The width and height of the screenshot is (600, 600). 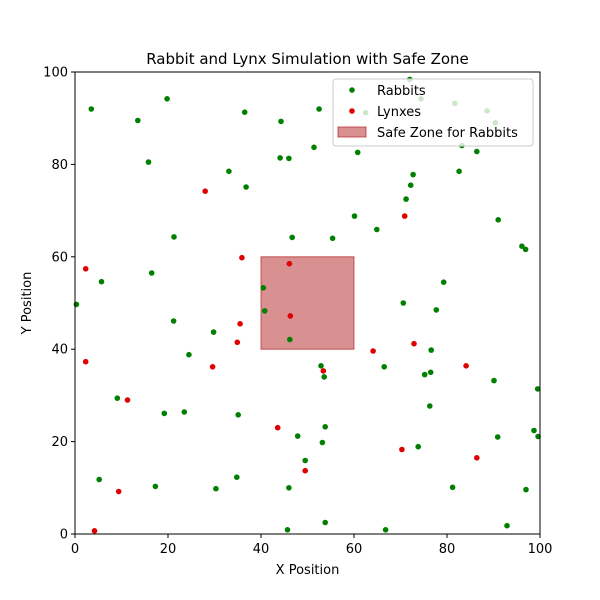 I want to click on legend-lynxes-marker, so click(x=352, y=111).